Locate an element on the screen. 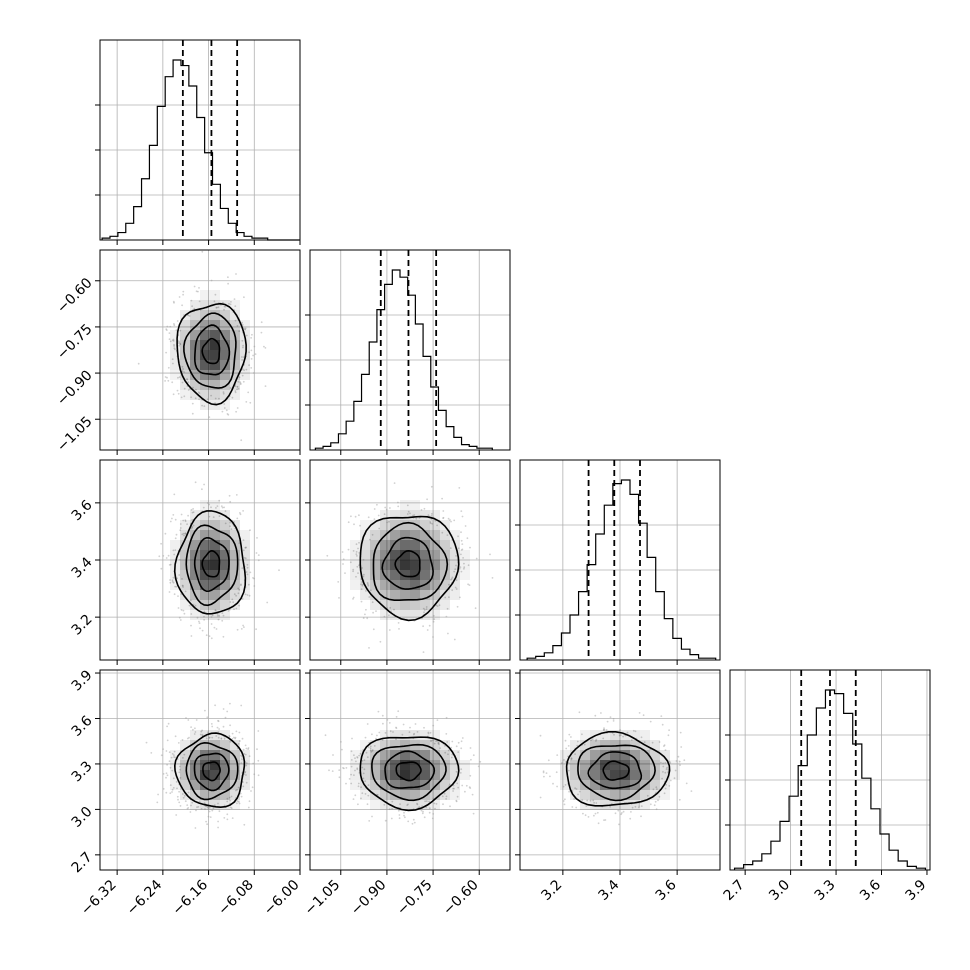 The width and height of the screenshot is (970, 970). x-tick-label: 3.0 is located at coordinates (779, 890).